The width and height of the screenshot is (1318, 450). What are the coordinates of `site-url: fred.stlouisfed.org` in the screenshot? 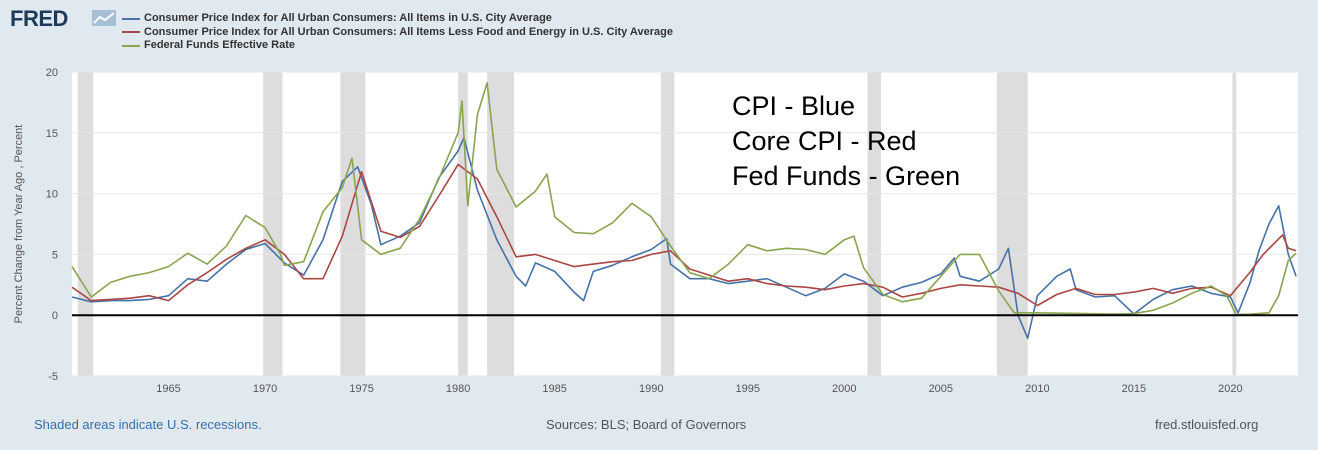 It's located at (1207, 424).